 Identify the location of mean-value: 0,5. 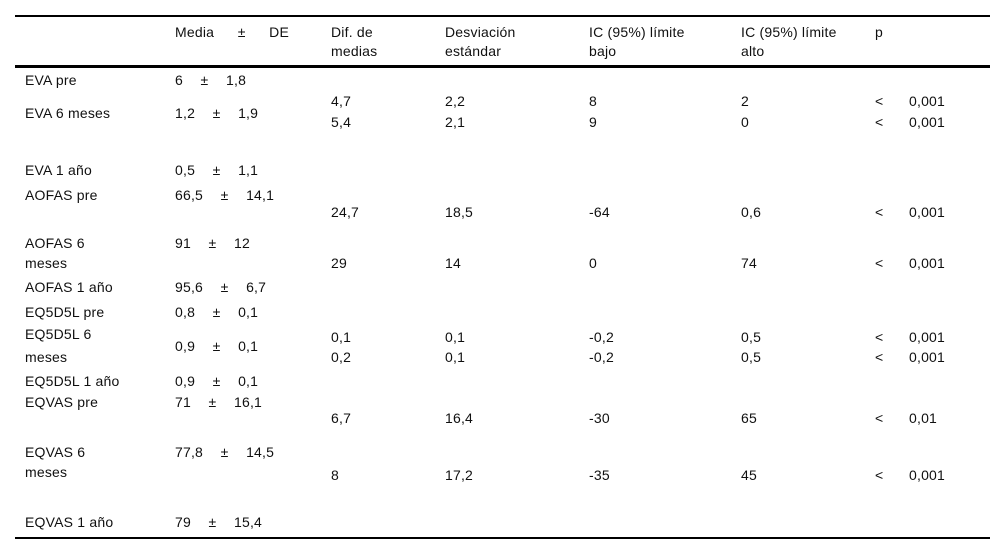
(185, 170).